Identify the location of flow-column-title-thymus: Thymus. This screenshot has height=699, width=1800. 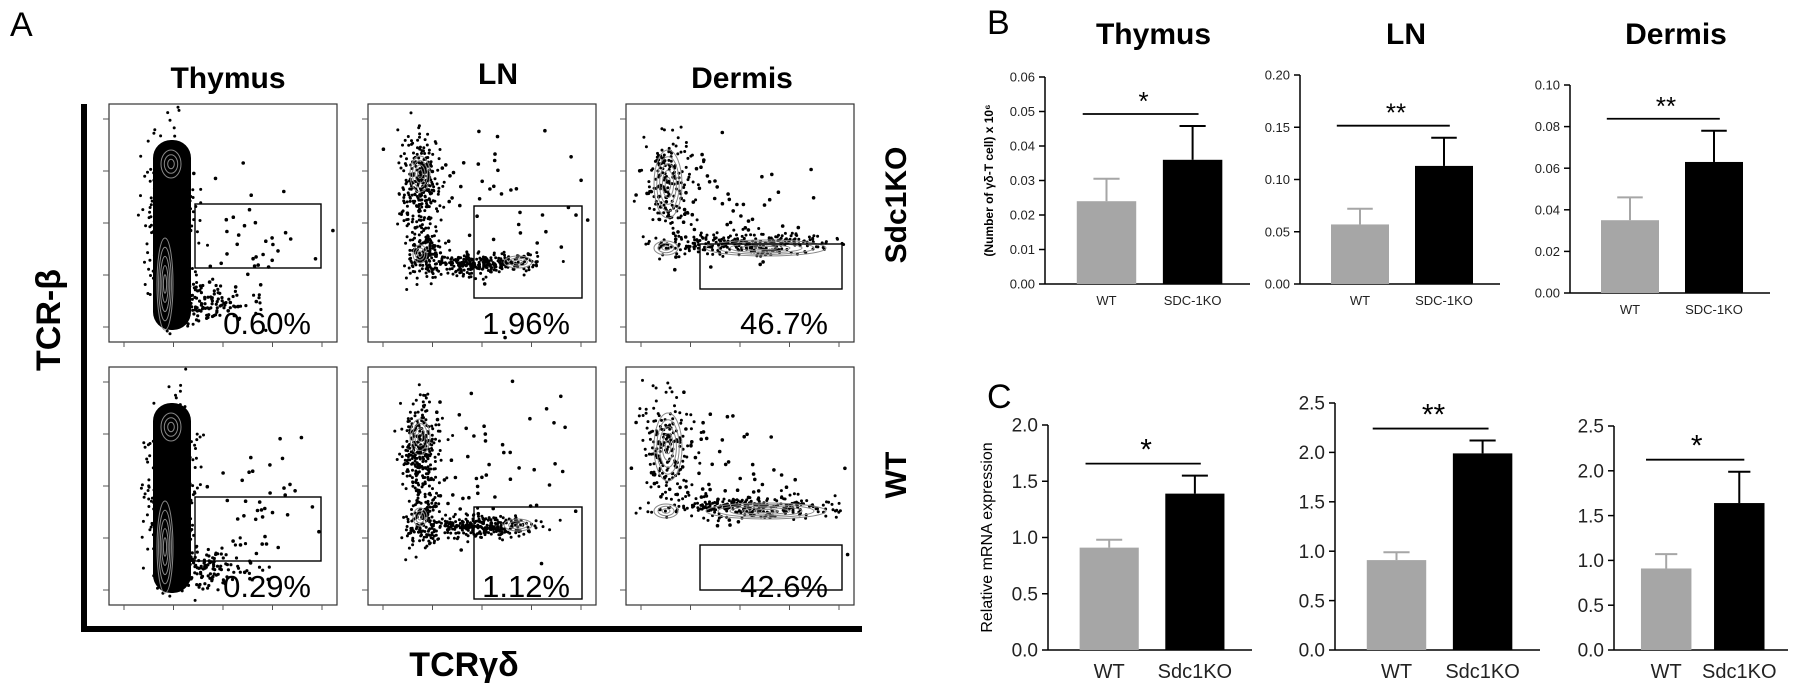
(227, 78).